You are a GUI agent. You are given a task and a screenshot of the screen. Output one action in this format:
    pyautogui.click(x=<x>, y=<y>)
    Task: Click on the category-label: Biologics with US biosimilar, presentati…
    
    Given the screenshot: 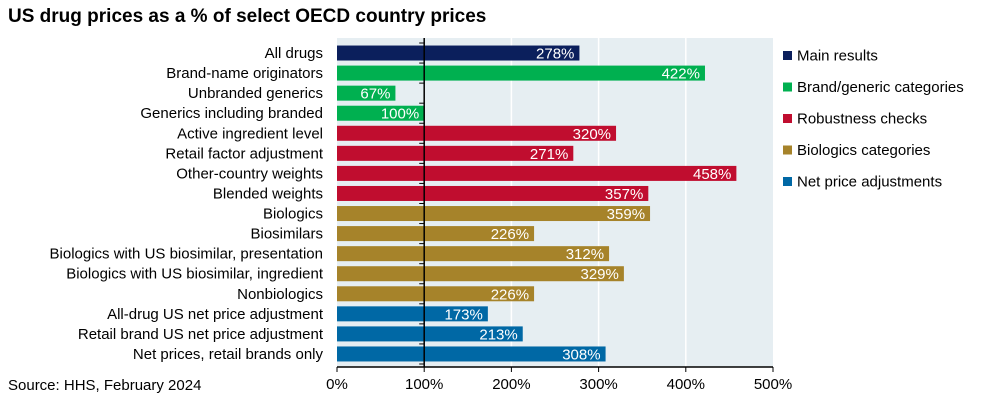 What is the action you would take?
    pyautogui.click(x=186, y=254)
    